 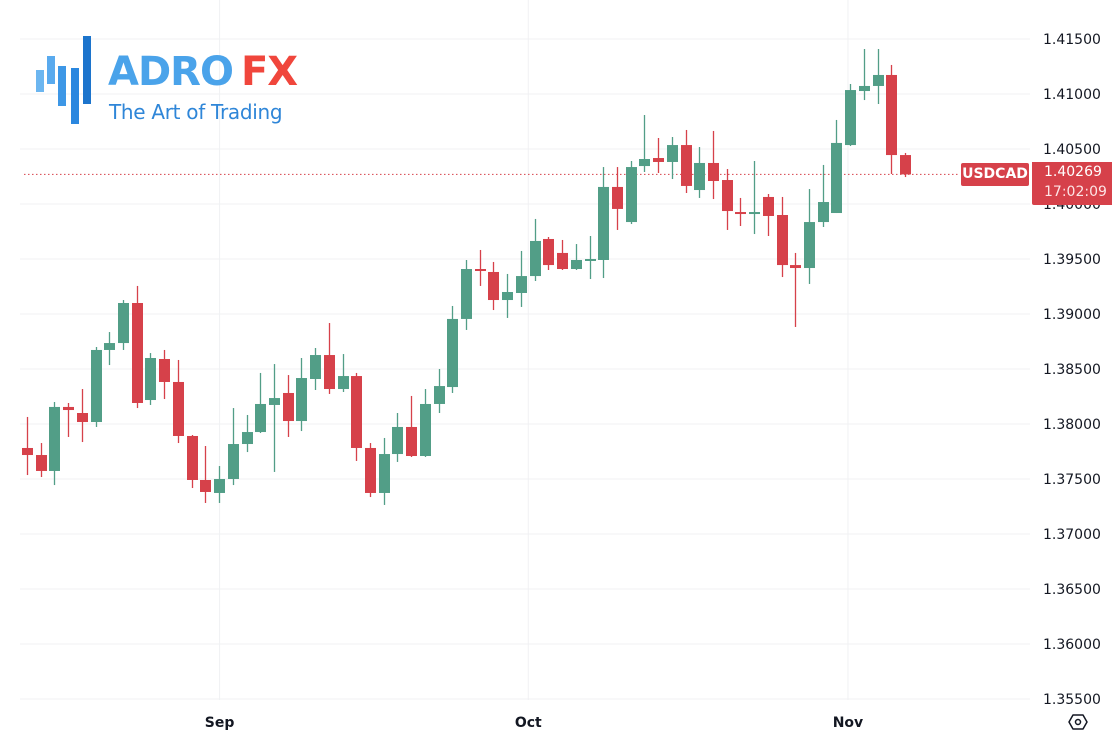 What do you see at coordinates (1073, 172) in the screenshot?
I see `last-price-value: 1.40269` at bounding box center [1073, 172].